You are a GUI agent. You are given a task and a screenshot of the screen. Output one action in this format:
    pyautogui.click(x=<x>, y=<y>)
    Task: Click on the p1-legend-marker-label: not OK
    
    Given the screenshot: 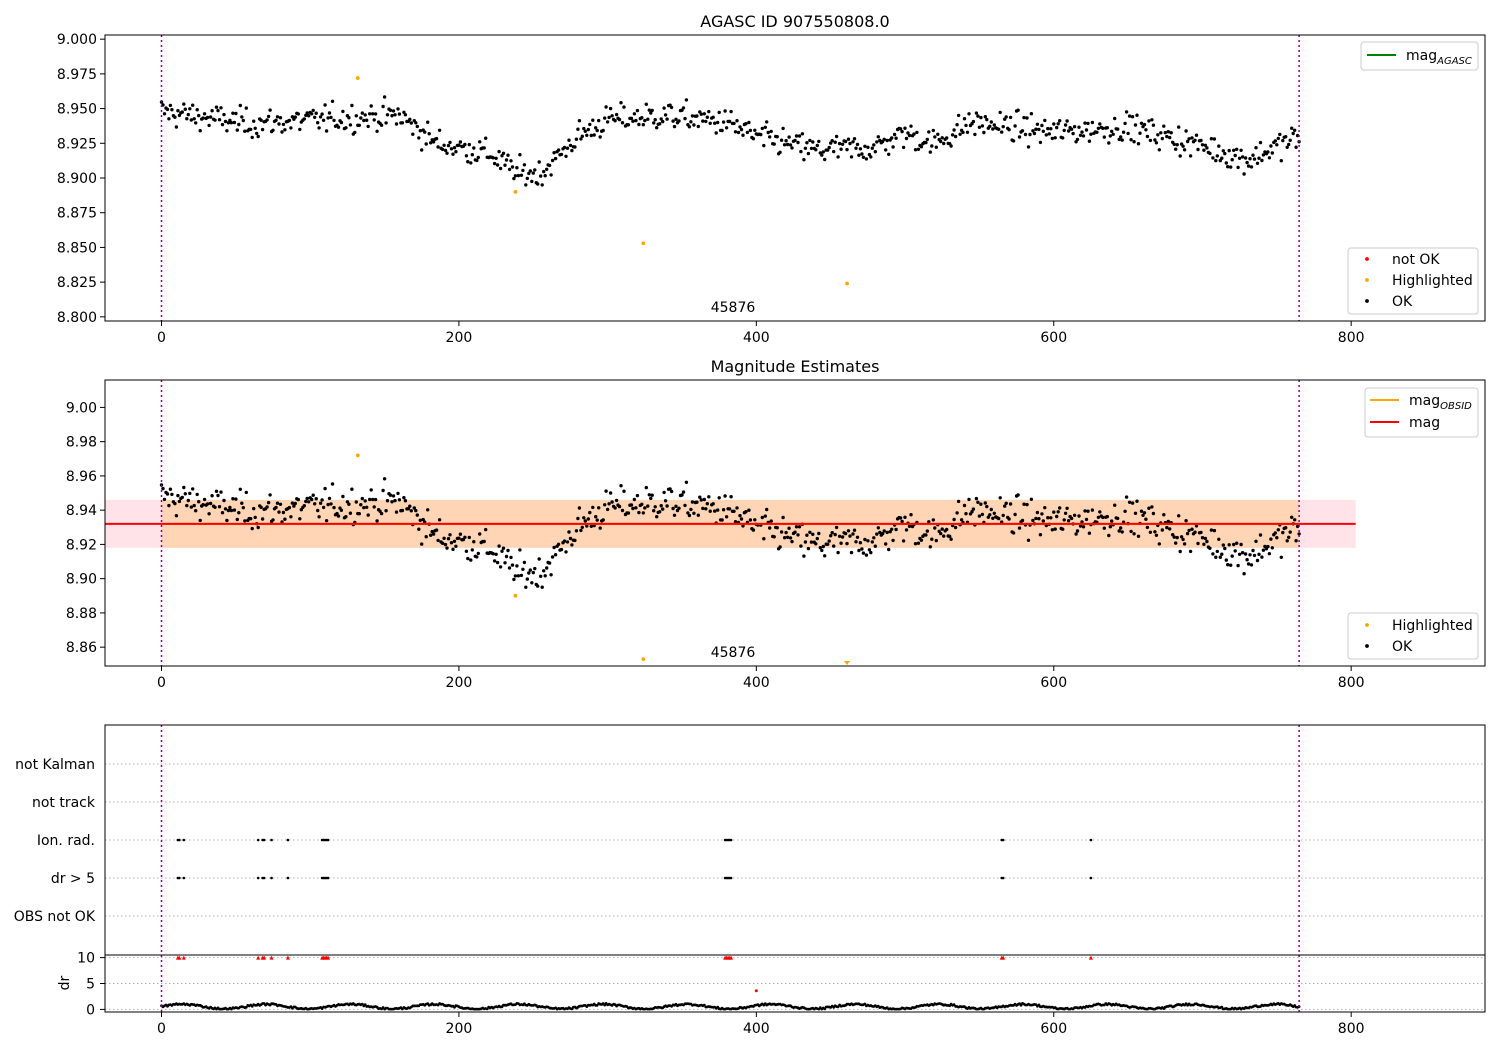 What is the action you would take?
    pyautogui.click(x=1416, y=260)
    